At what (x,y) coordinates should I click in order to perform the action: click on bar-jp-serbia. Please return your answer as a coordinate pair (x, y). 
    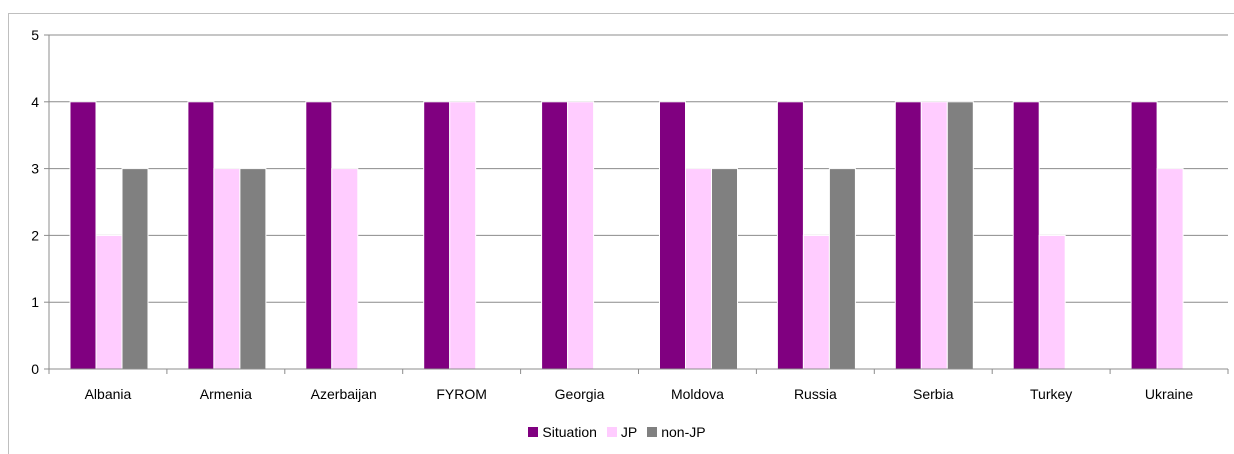
    Looking at the image, I should click on (934, 235).